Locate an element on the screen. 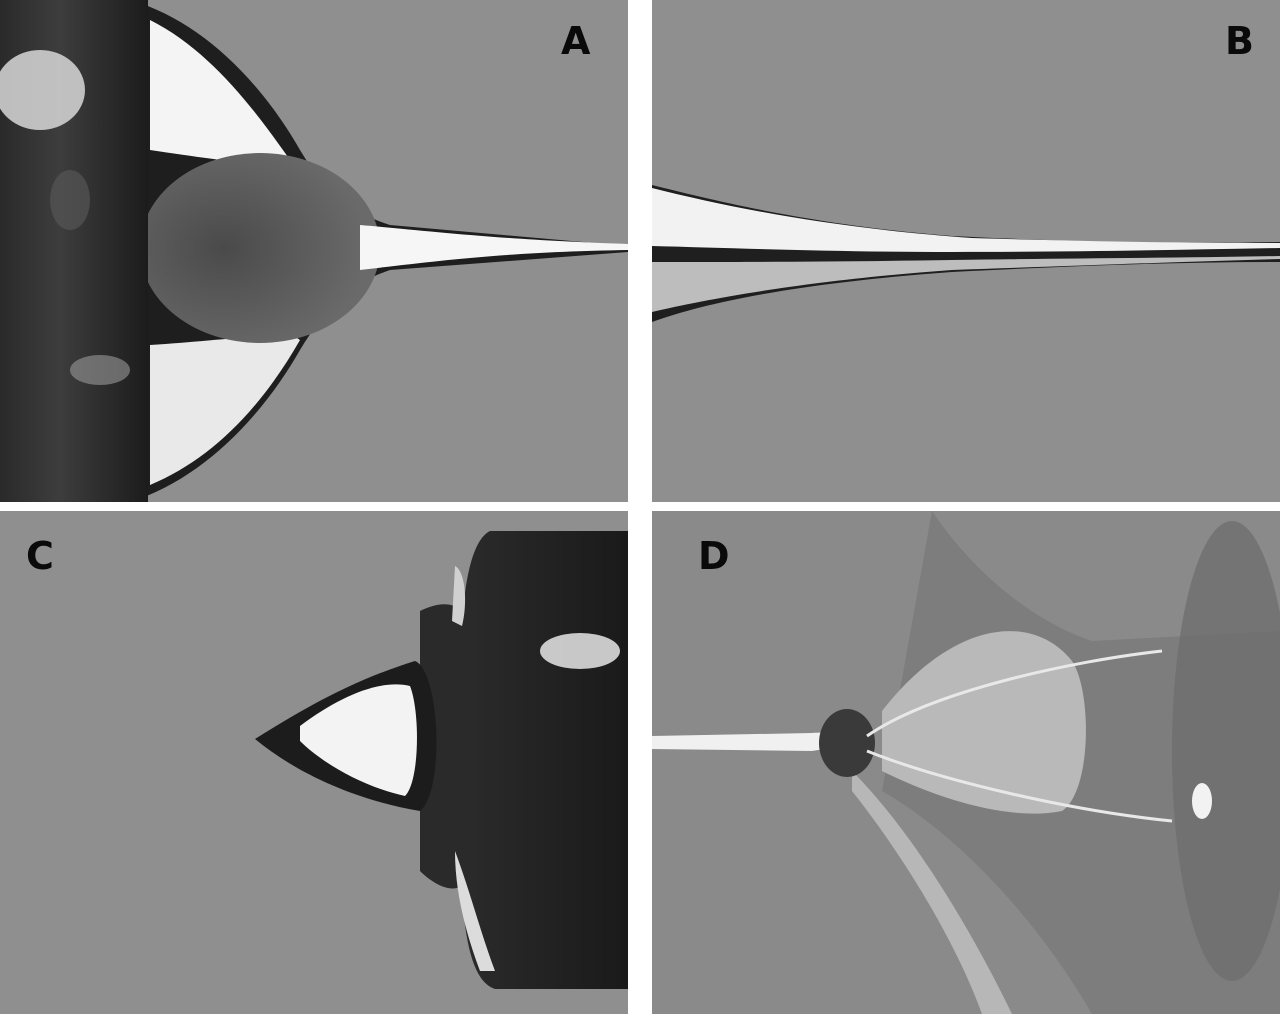 The image size is (1280, 1014). panel-c-label: C is located at coordinates (40, 556).